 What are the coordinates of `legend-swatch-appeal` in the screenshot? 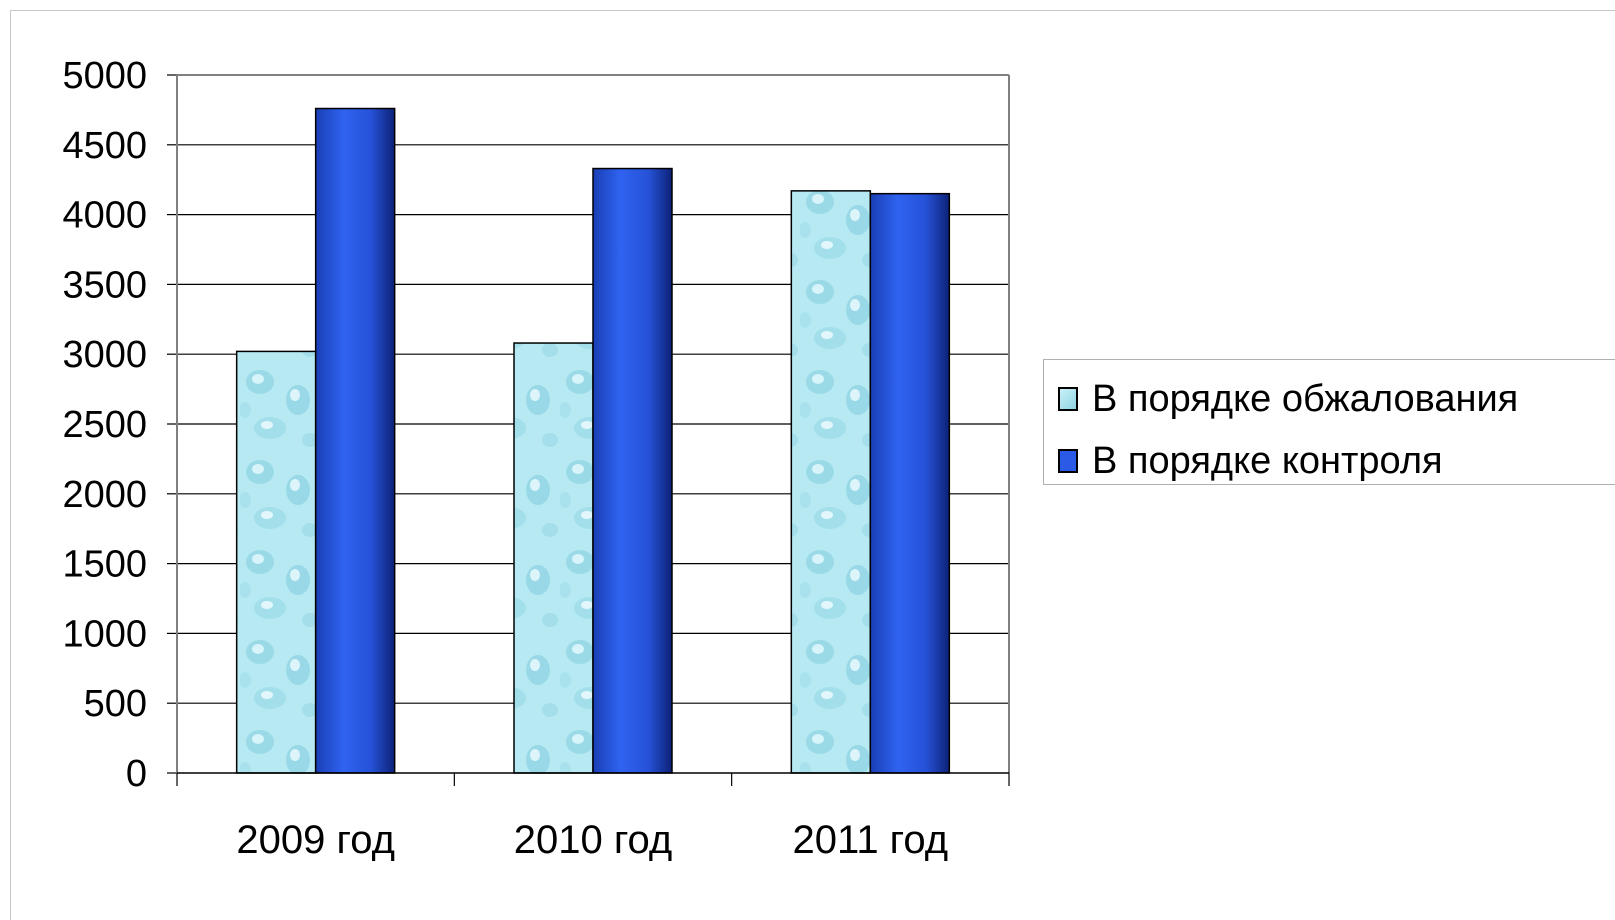 It's located at (1068, 399).